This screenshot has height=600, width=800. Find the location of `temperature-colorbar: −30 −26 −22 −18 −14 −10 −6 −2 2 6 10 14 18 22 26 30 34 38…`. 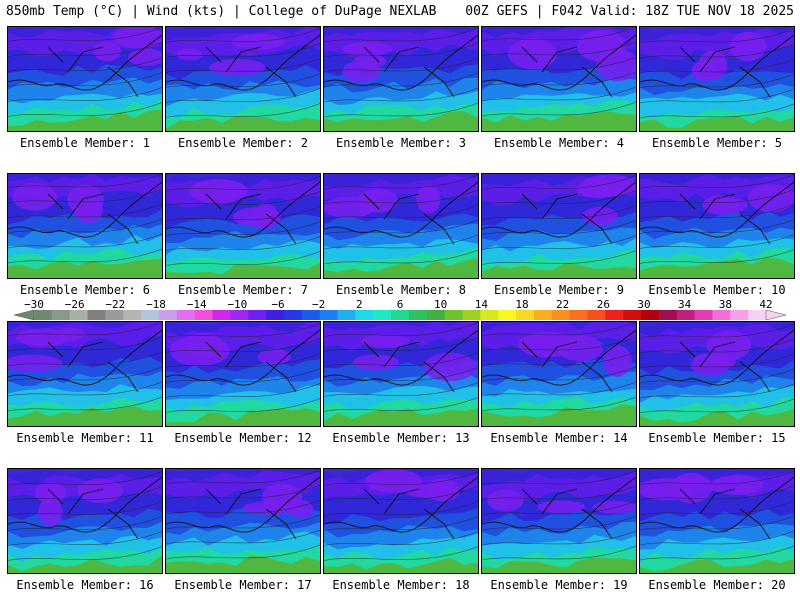

temperature-colorbar: −30 −26 −22 −18 −14 −10 −6 −2 2 6 10 14 18 22 26 30 34 38… is located at coordinates (400, 311).